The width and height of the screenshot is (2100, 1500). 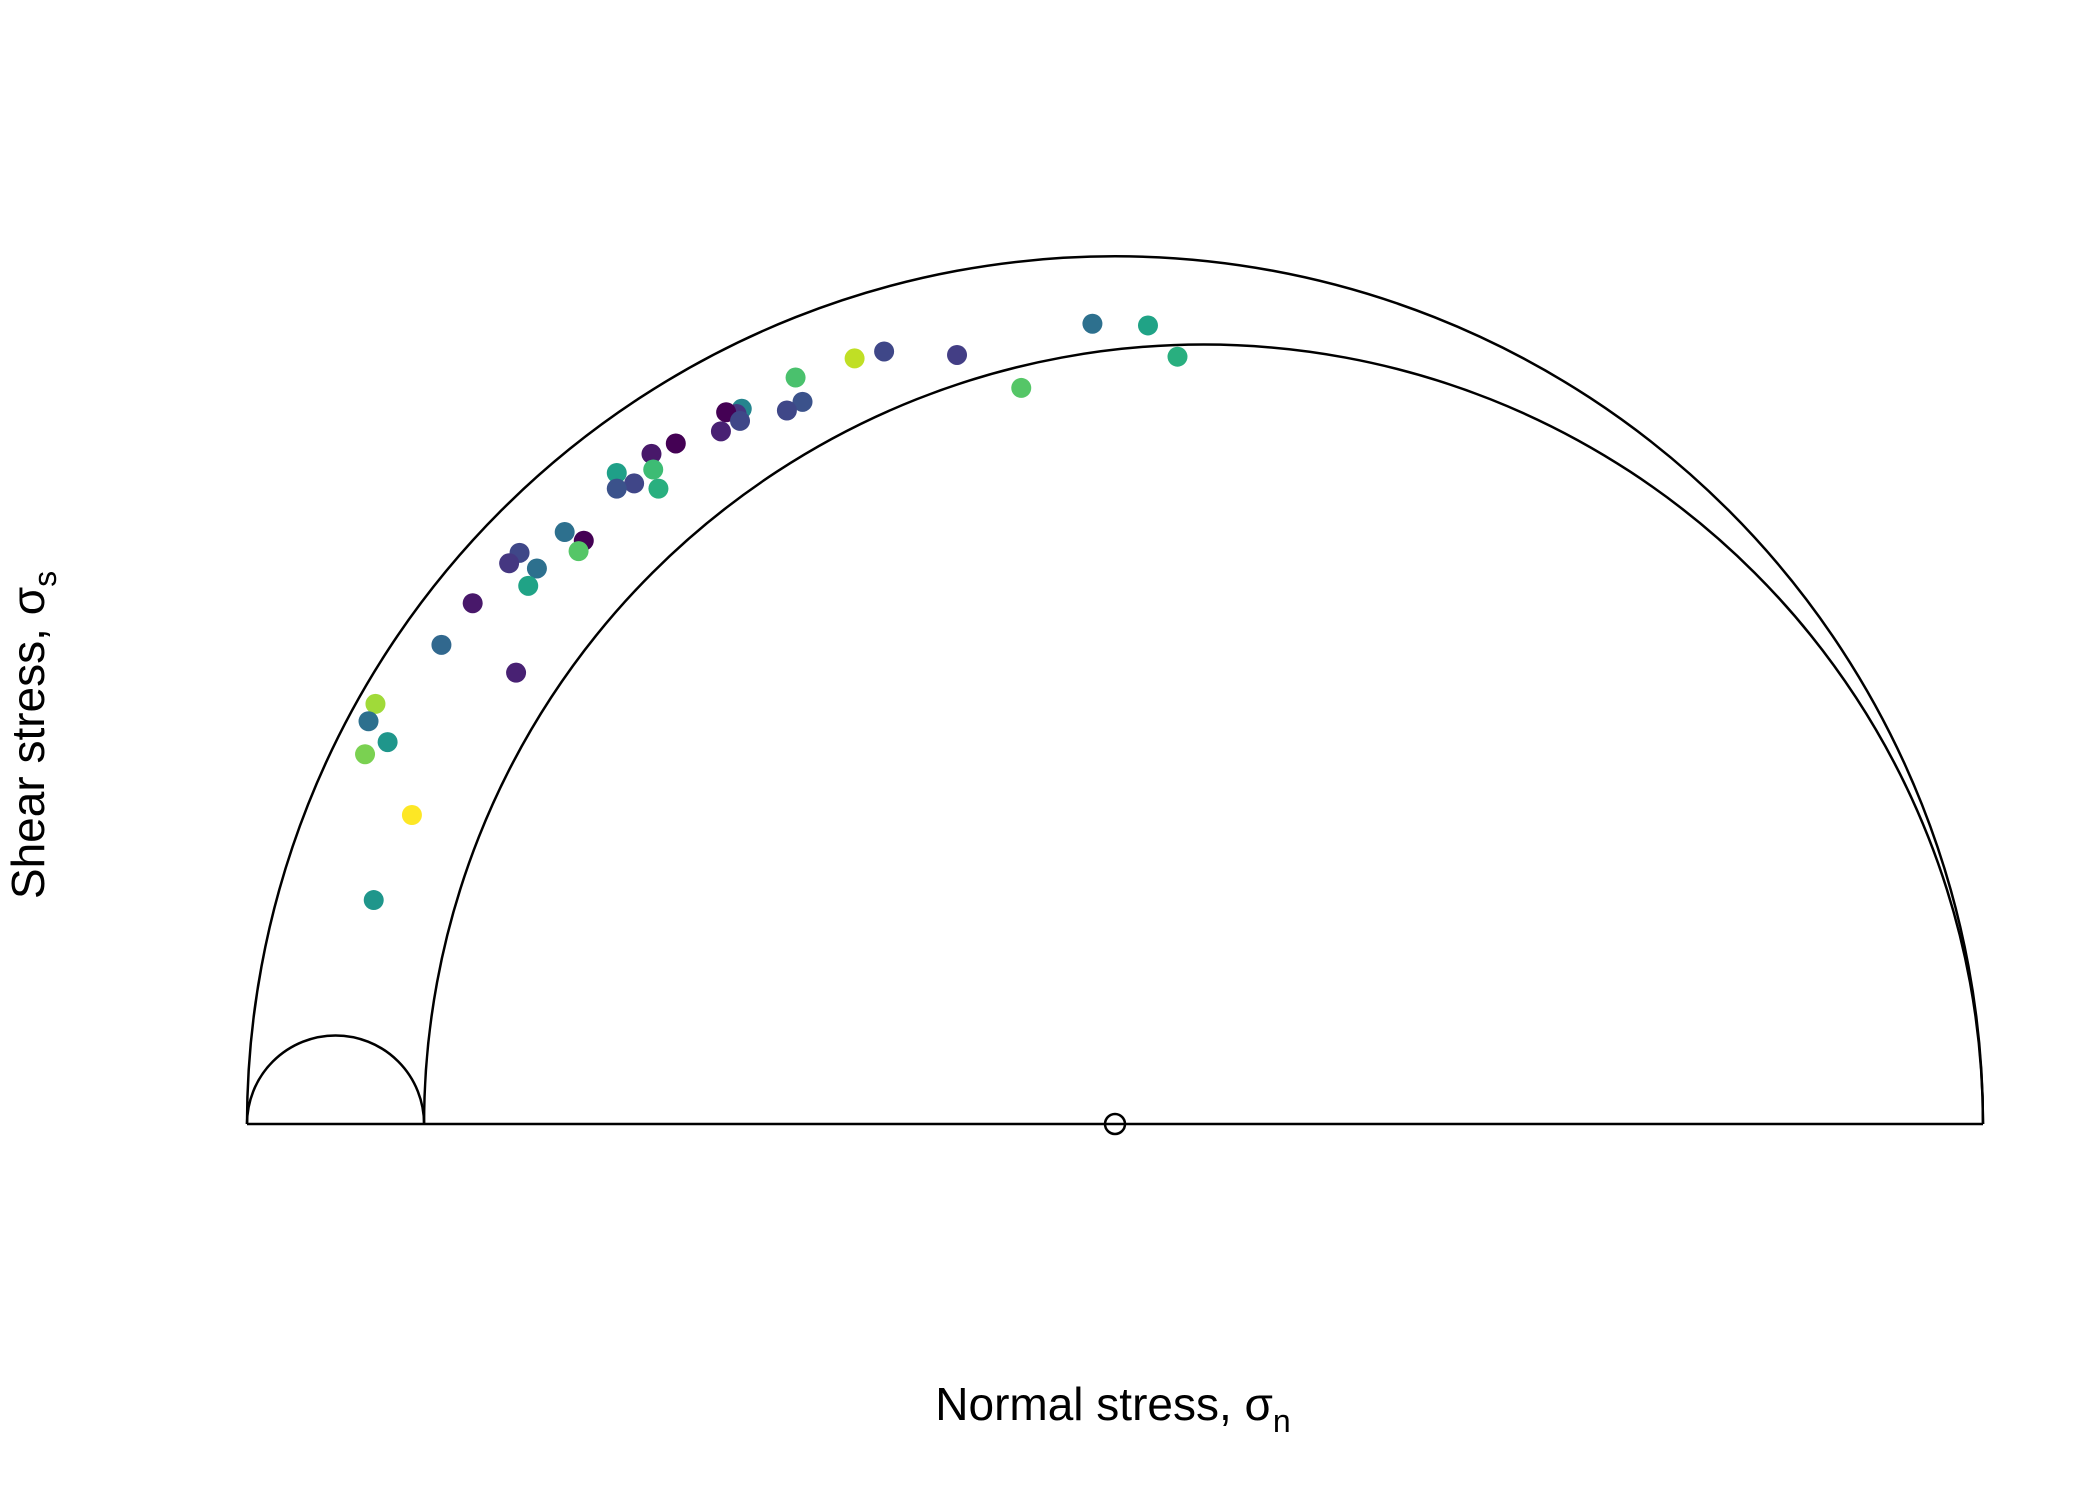 What do you see at coordinates (1112, 1408) in the screenshot?
I see `x-axis-label: Normal stress, σn` at bounding box center [1112, 1408].